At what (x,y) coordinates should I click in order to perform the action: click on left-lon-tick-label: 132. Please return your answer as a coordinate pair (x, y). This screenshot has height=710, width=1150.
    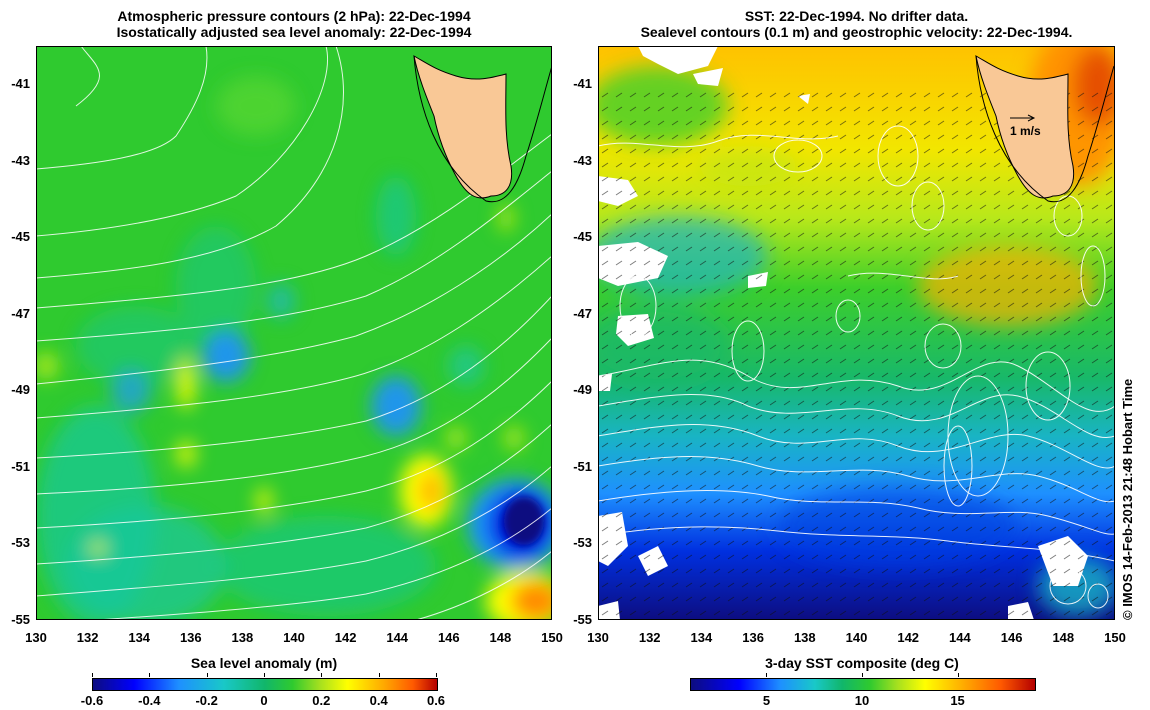
    Looking at the image, I should click on (87, 637).